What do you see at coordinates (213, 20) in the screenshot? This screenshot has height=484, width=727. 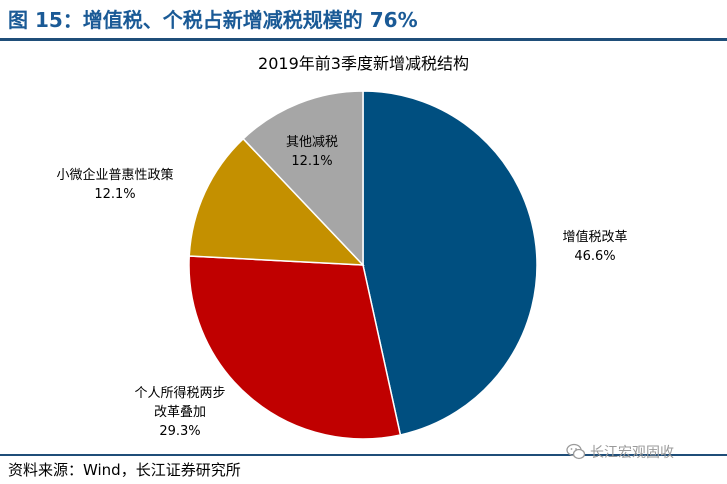 I see `figure-title: 图 15：增值税、个税占新增减税规模的 76%` at bounding box center [213, 20].